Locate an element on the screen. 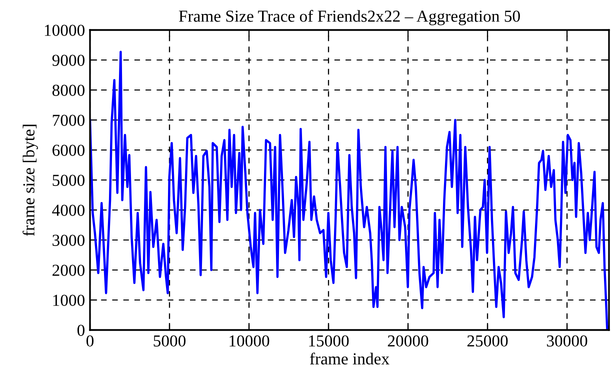 The height and width of the screenshot is (380, 611). x-tick-label: 15000 is located at coordinates (329, 341).